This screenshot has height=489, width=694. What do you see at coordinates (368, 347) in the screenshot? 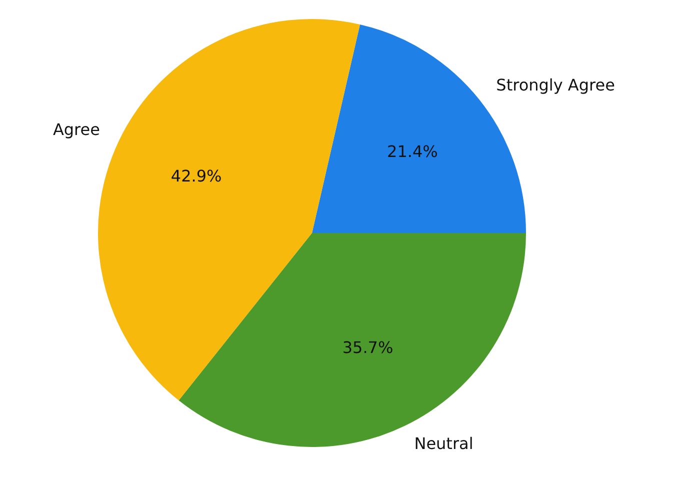
I see `data-label: 35.7%` at bounding box center [368, 347].